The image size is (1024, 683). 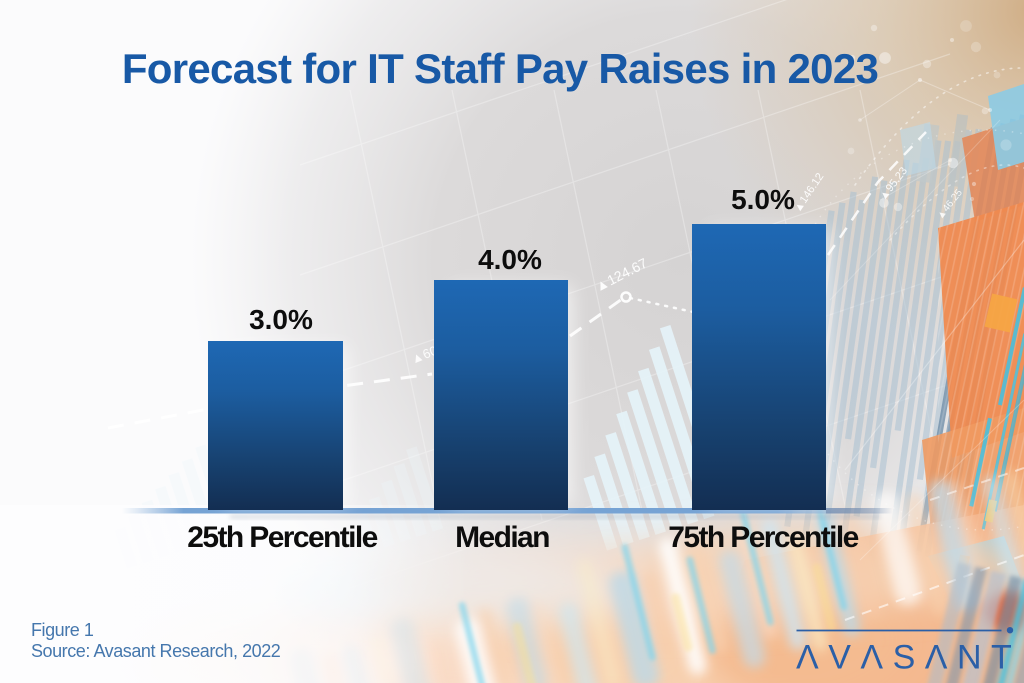 What do you see at coordinates (908, 658) in the screenshot?
I see `svg-text: ΛVΛSΛNT` at bounding box center [908, 658].